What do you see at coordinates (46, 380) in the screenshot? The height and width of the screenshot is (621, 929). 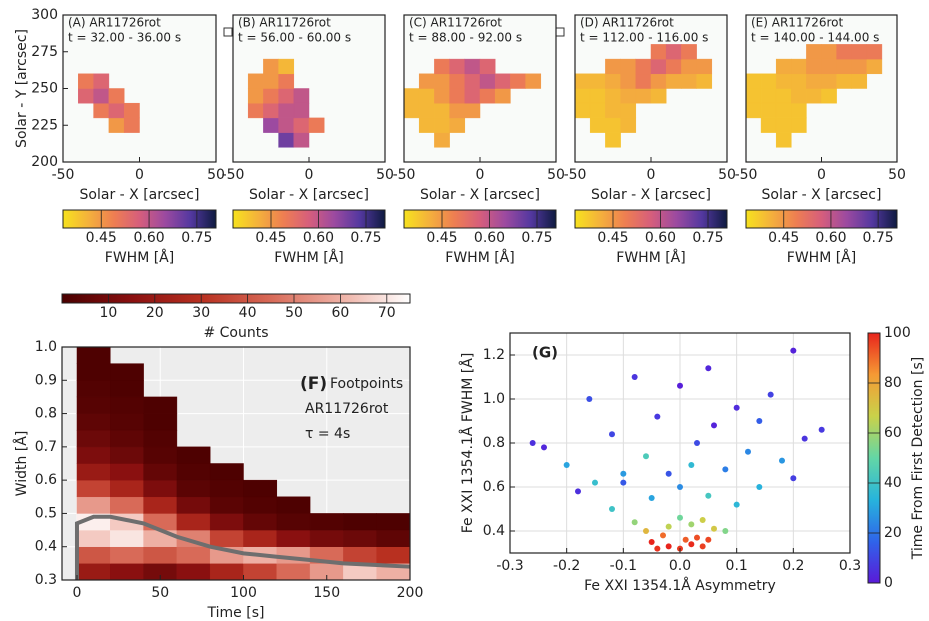 I see `y-tick-label: 0.9` at bounding box center [46, 380].